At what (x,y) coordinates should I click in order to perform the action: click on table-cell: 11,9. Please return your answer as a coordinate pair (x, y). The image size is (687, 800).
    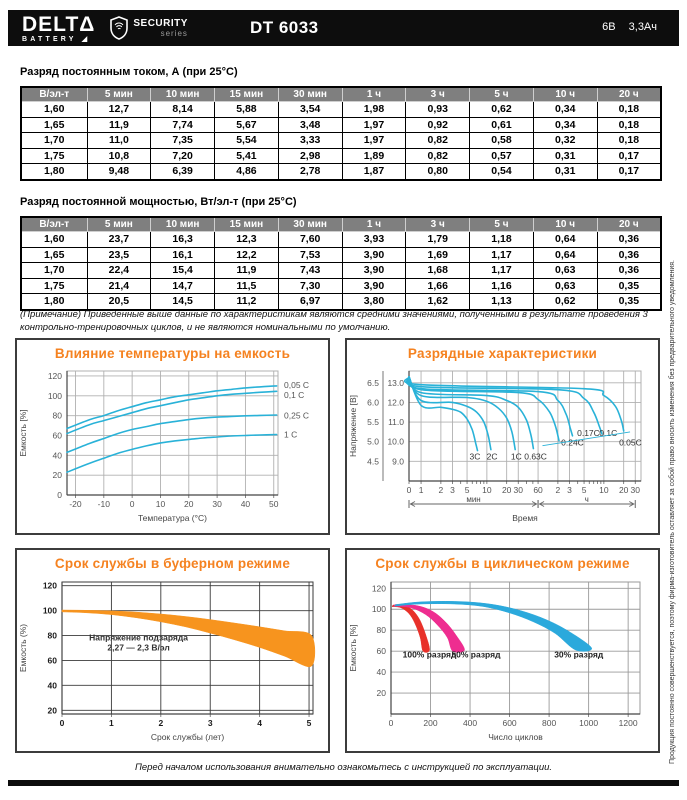
    Looking at the image, I should click on (119, 124).